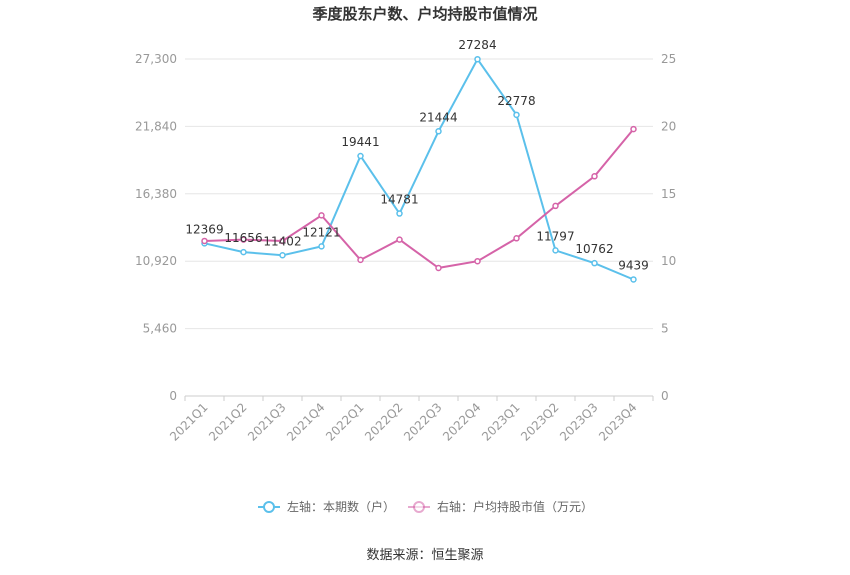  I want to click on legend-item-market-value: 右轴：户均持股市值（万元）, so click(500, 506).